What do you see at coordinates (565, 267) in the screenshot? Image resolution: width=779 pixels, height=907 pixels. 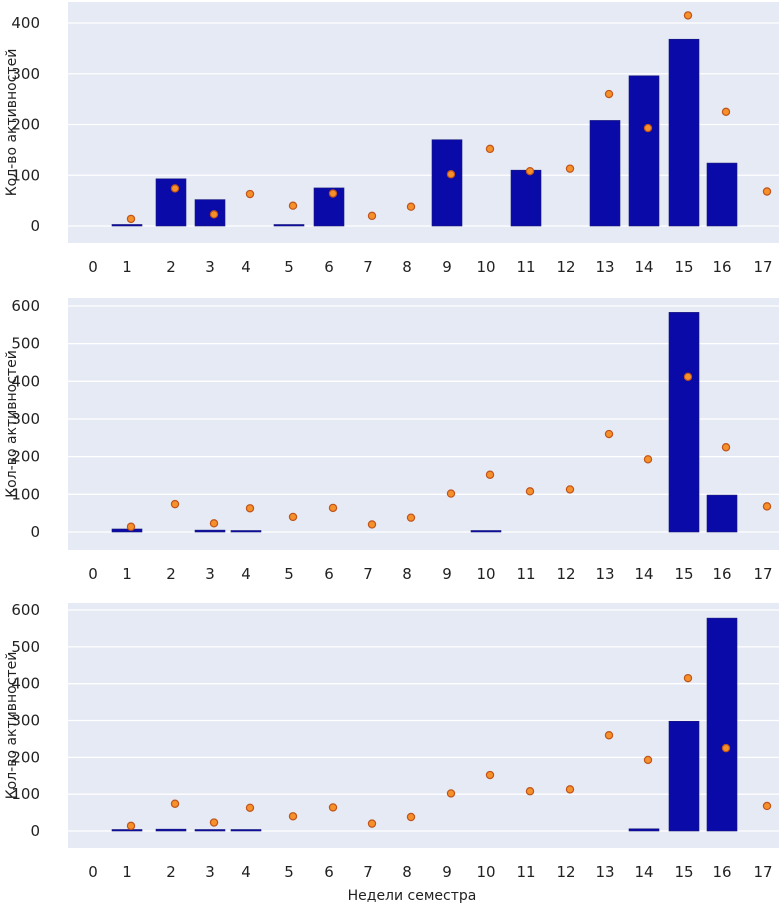 I see `x-tick-label: 12` at bounding box center [565, 267].